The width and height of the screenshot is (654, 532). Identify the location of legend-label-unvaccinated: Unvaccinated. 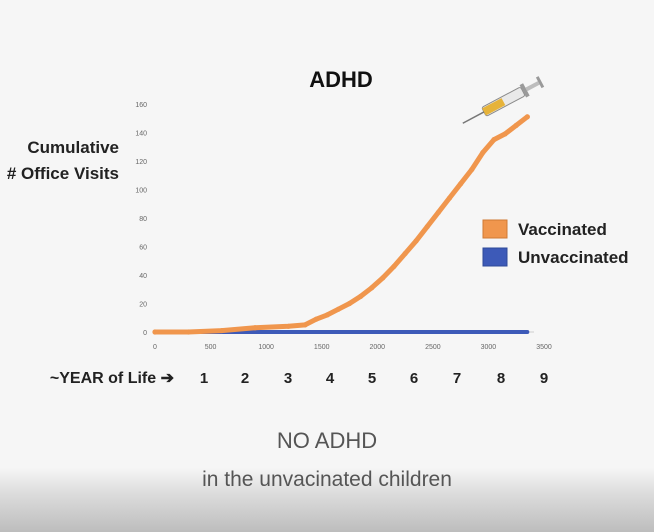
(573, 257).